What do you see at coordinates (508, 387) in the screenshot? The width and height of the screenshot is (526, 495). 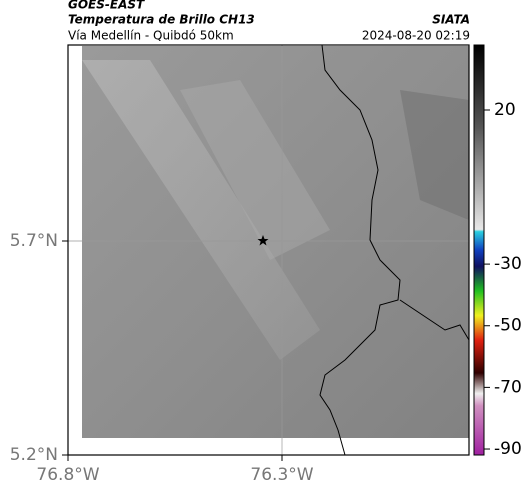 I see `colorbar-label: -70` at bounding box center [508, 387].